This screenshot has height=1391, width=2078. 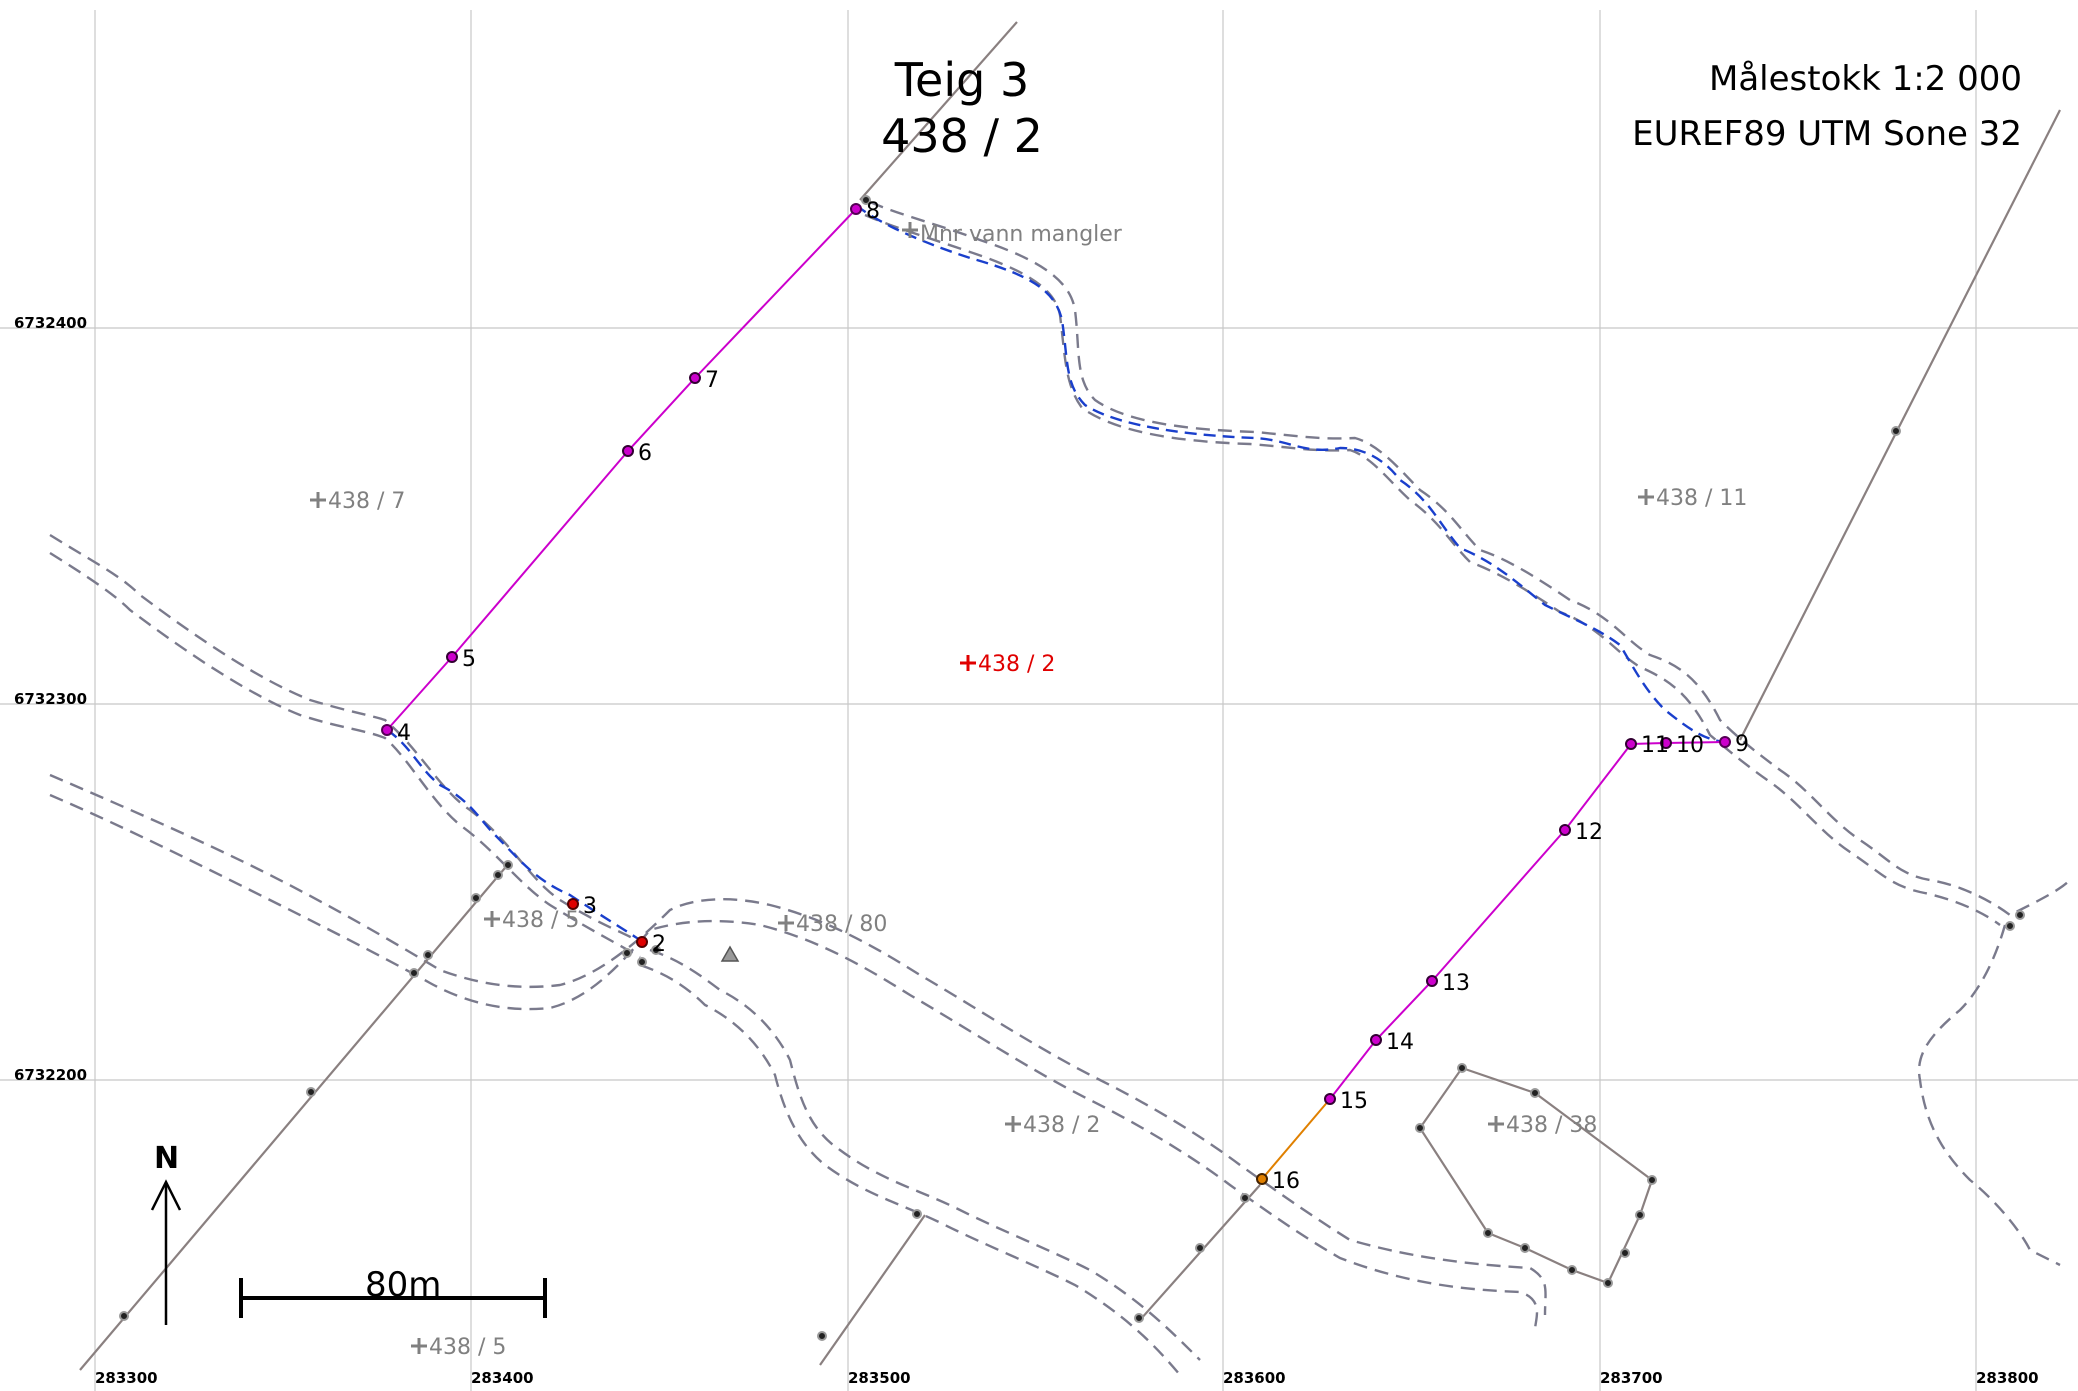 I want to click on scale-bar, so click(x=393, y=1298).